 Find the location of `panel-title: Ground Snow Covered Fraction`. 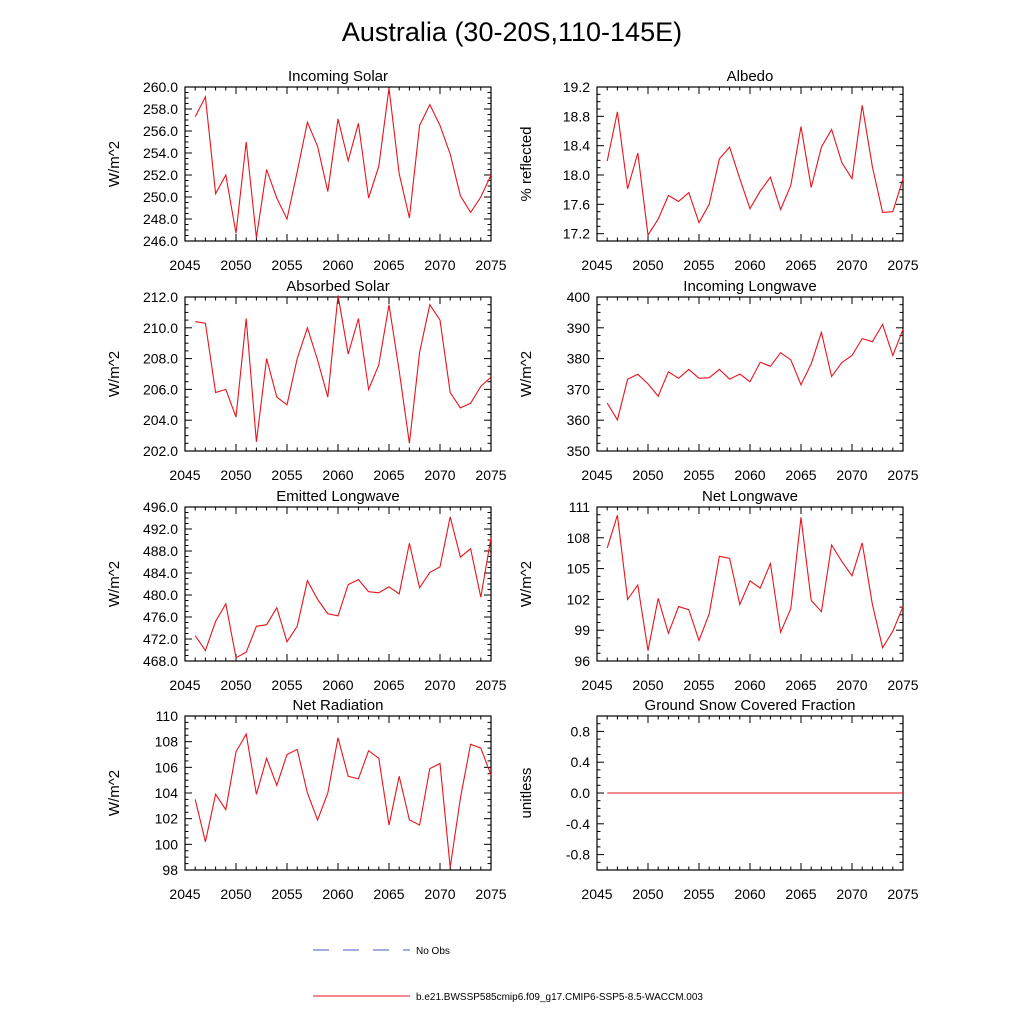

panel-title: Ground Snow Covered Fraction is located at coordinates (750, 705).